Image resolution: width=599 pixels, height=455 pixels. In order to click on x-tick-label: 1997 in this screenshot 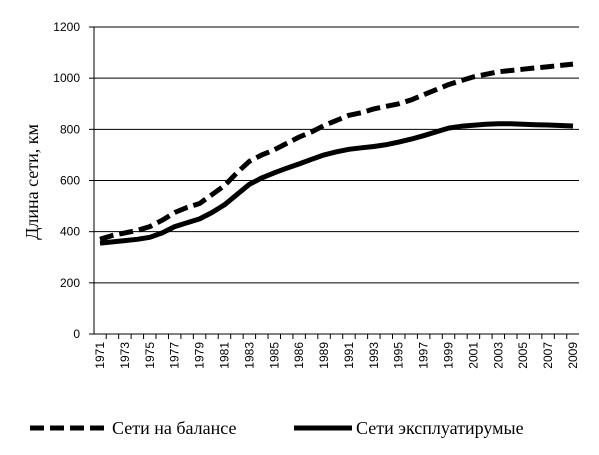, I will do `click(424, 355)`.